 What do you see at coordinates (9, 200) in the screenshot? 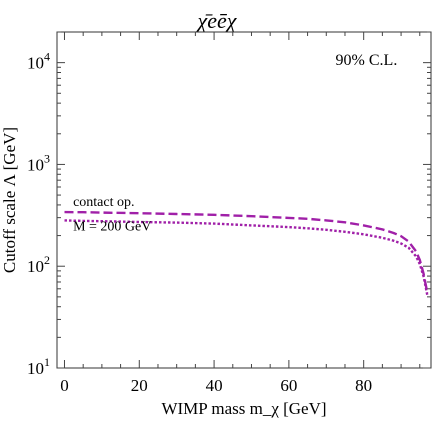
I see `y-axis-label: Cutoff scale Λ [GeV]` at bounding box center [9, 200].